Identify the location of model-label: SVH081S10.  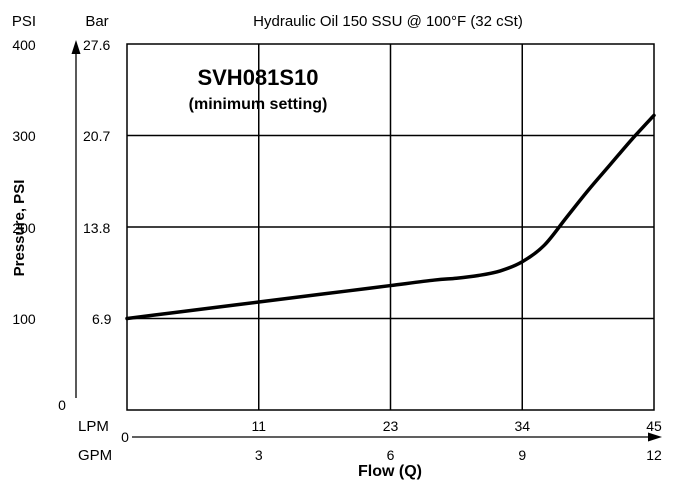
(257, 77).